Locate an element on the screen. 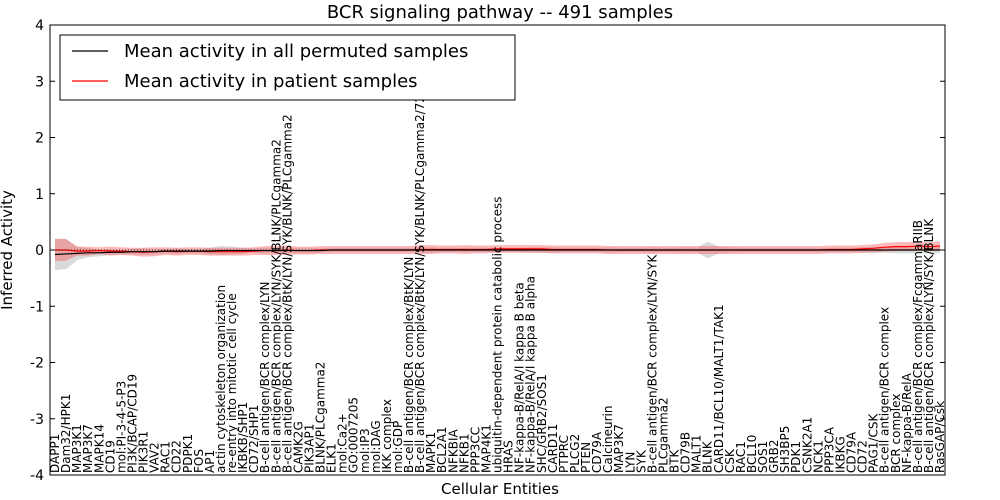 The image size is (1000, 500). y-tick-label: 3 is located at coordinates (39, 82).